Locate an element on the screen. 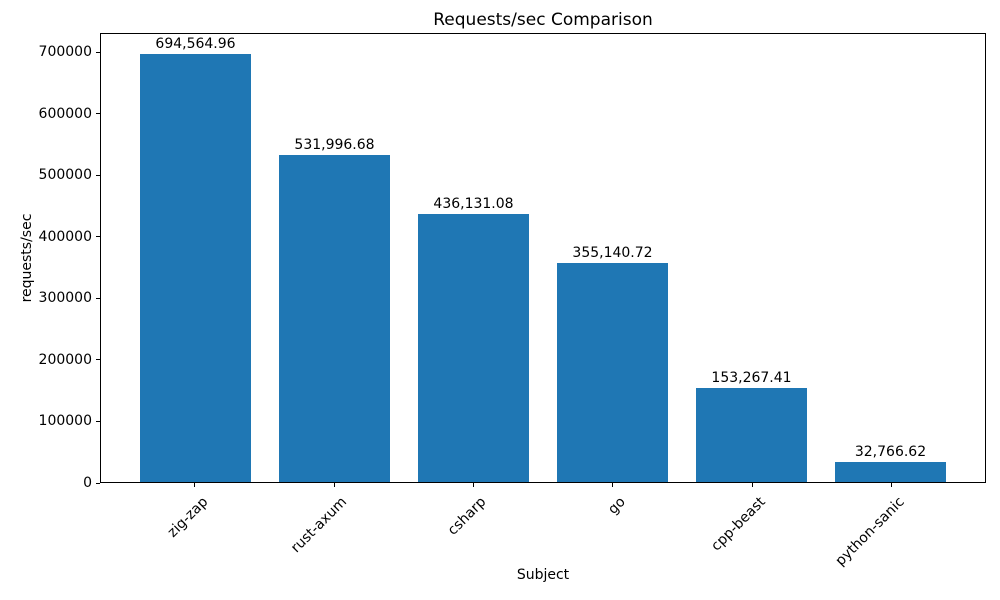 This screenshot has height=600, width=1000. bar-slot-rust-axum: 531,996.68 is located at coordinates (334, 258).